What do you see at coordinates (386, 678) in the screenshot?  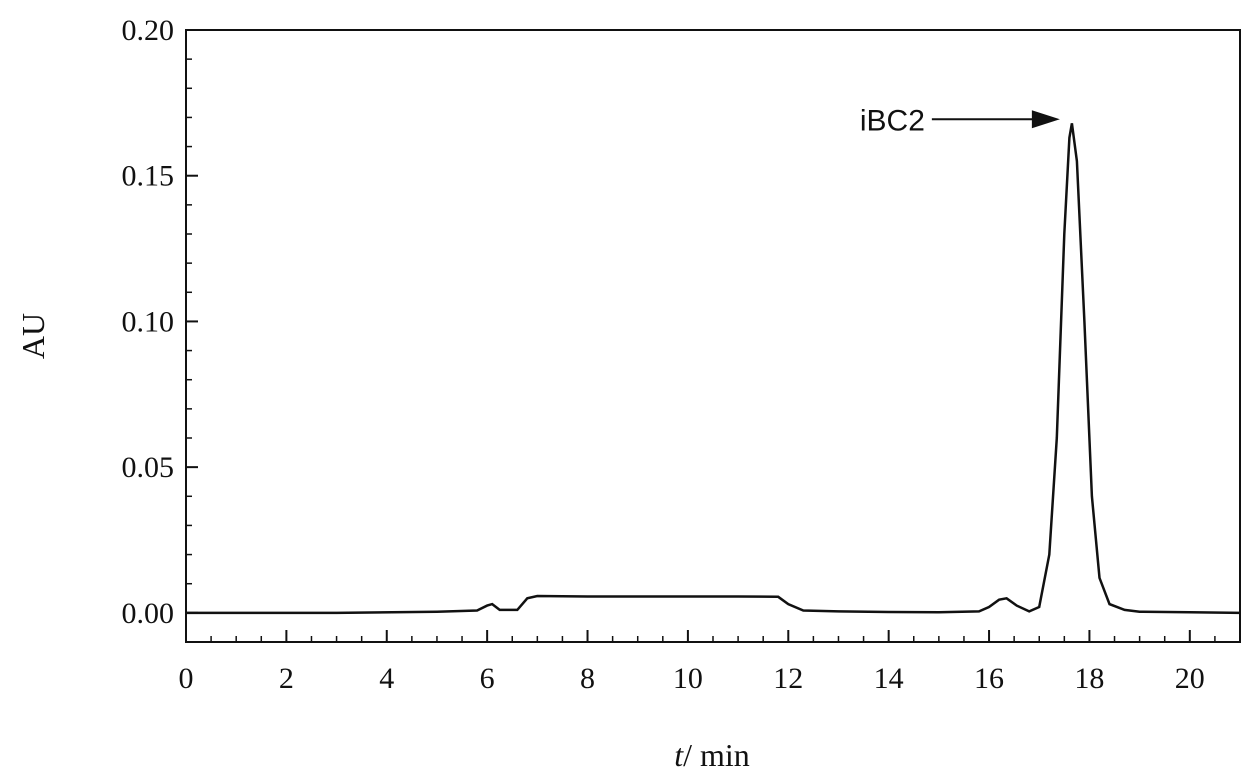 I see `x-tick-label: 4` at bounding box center [386, 678].